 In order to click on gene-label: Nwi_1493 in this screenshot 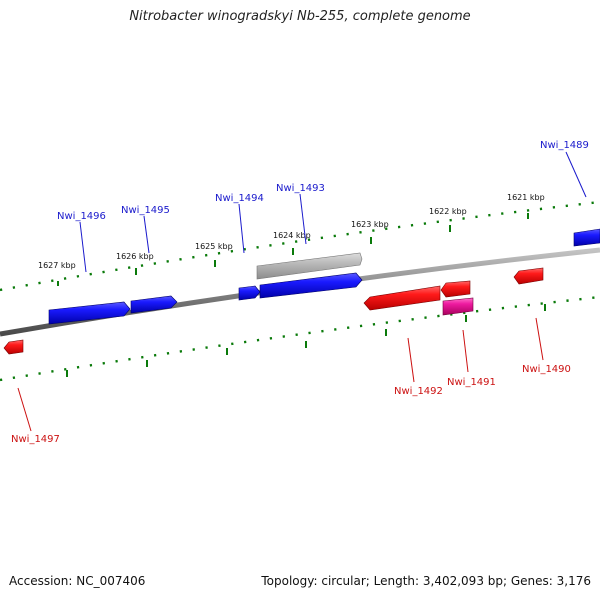, I will do `click(300, 188)`.